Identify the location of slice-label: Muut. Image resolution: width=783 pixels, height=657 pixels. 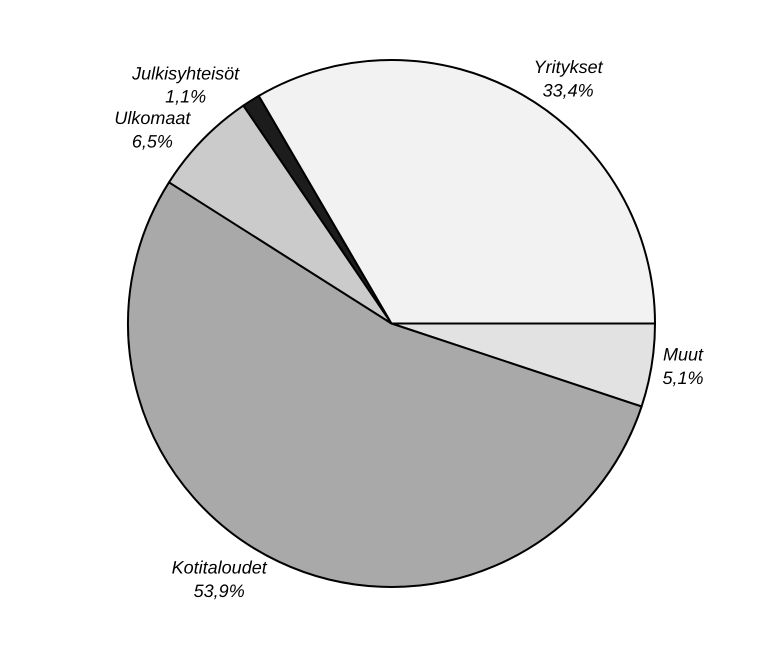
(683, 354).